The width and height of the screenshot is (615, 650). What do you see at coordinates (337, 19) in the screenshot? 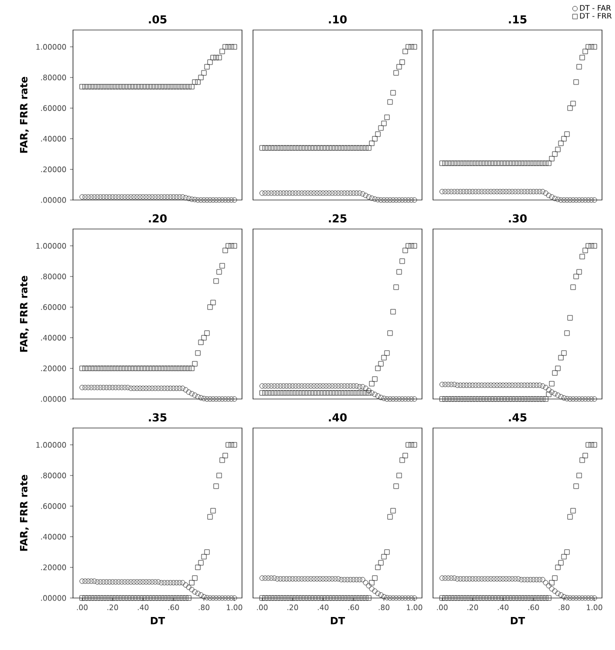
I see `chart-title: .10` at bounding box center [337, 19].